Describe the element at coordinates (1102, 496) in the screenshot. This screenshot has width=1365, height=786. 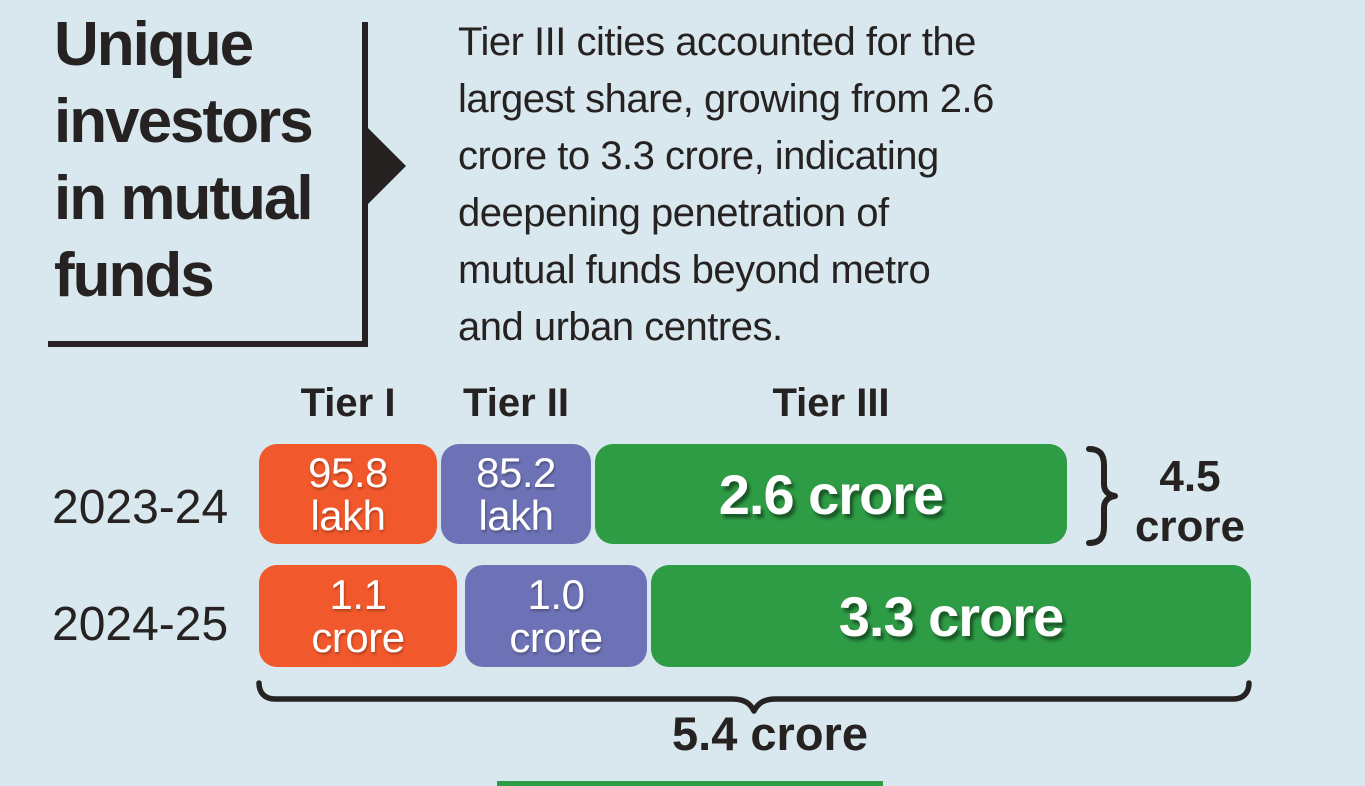
I see `total-curly-brace-icon` at that location.